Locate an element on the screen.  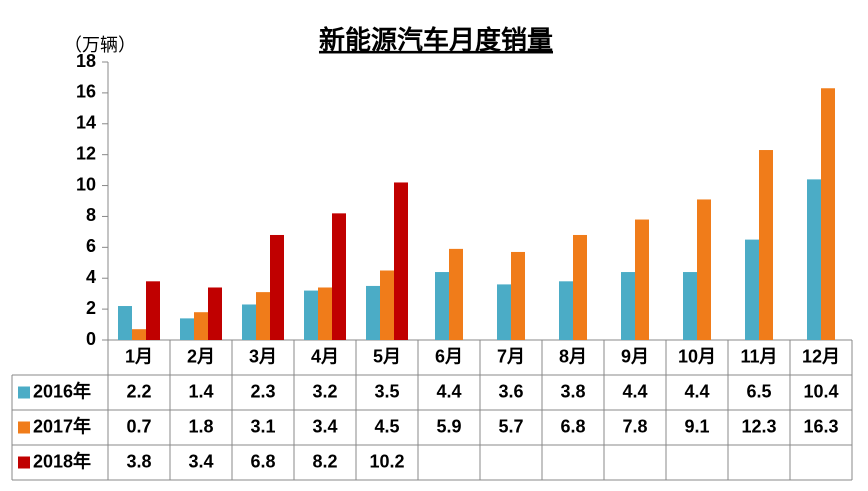
x-tick-label: 8月 is located at coordinates (573, 356).